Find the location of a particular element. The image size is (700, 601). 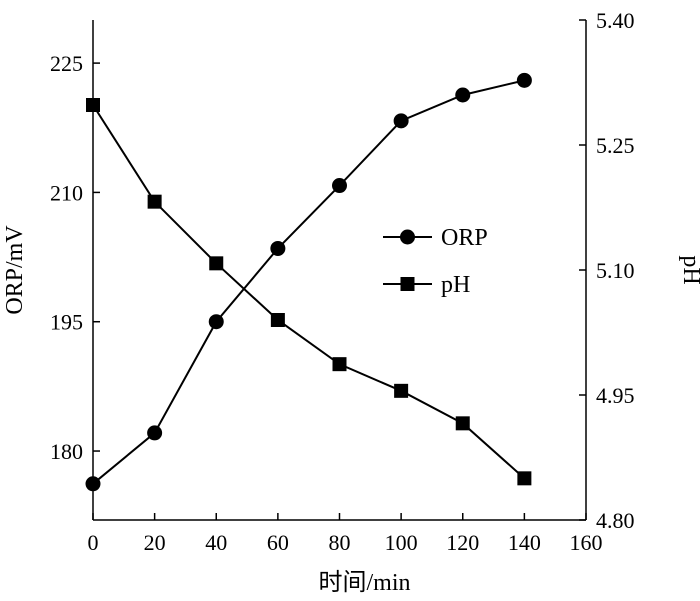

left-y-tick-label: 210 is located at coordinates (66, 192).